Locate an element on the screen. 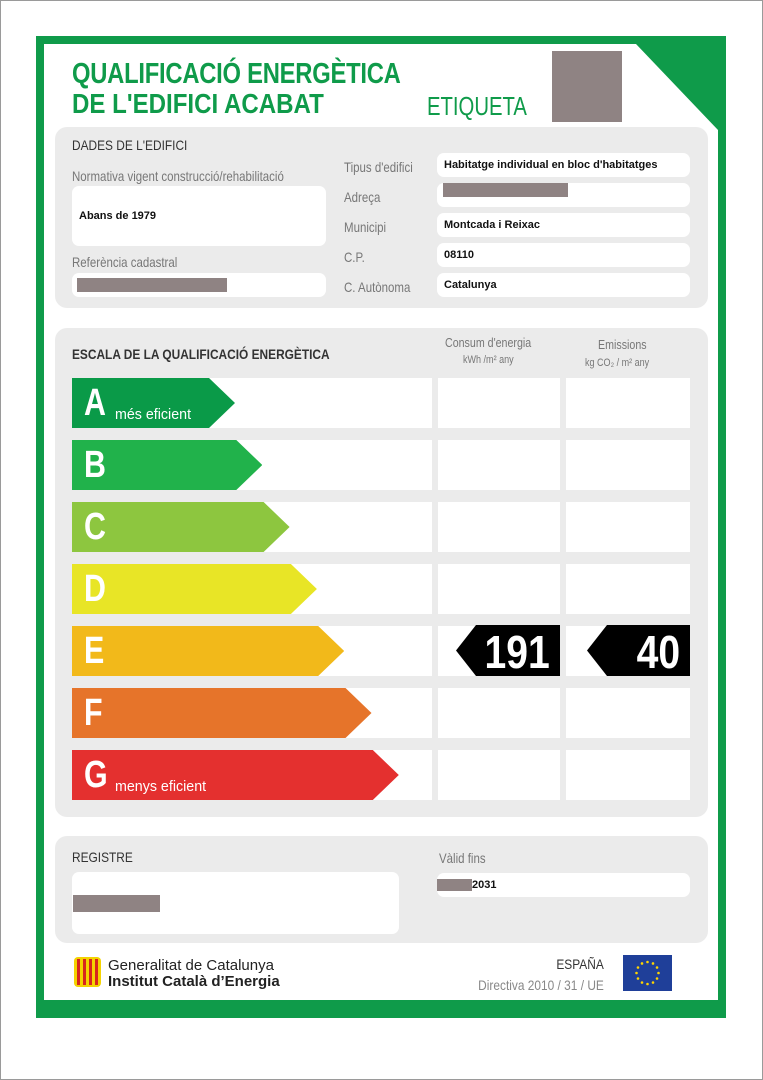  directive-text: Directiva 2010 / 31 / UE is located at coordinates (541, 985).